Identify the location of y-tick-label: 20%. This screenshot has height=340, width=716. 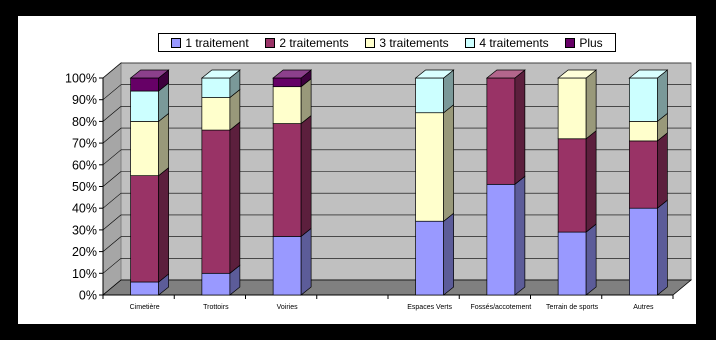
(84, 252).